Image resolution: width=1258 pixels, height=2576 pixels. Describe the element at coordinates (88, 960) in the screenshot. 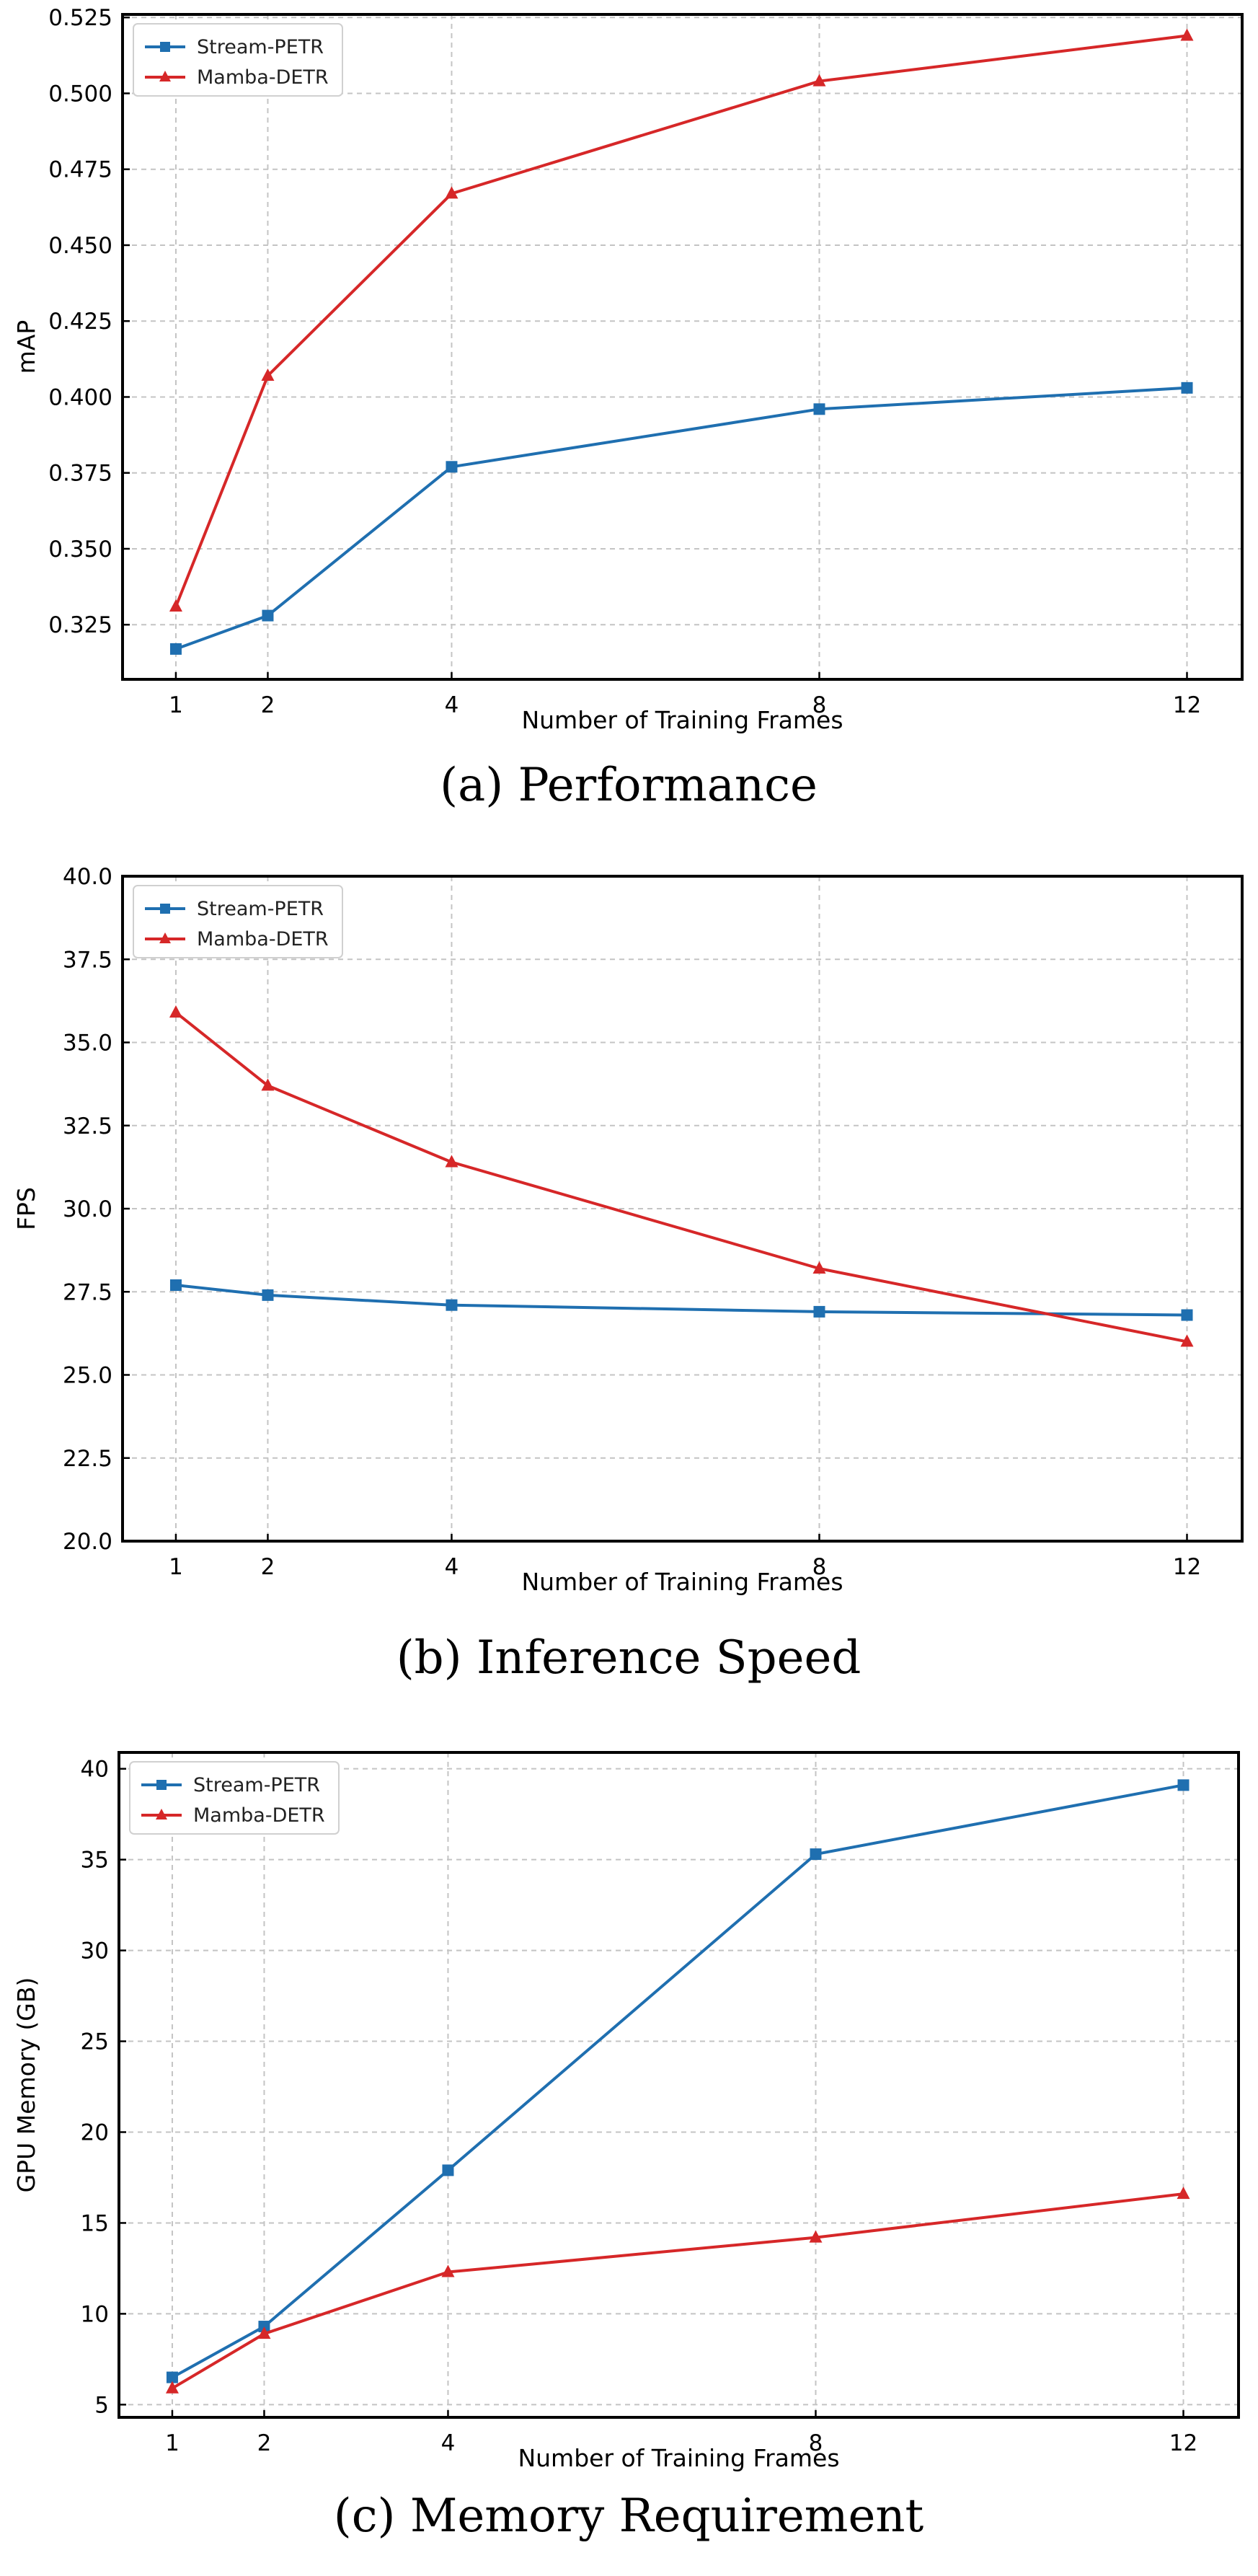

I see `y-tick-label: 37.5` at that location.